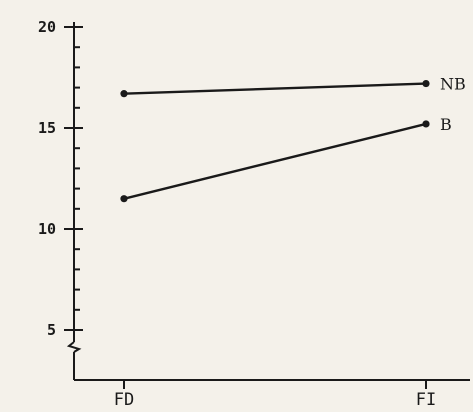  What do you see at coordinates (453, 84) in the screenshot?
I see `series-label-nb: NB` at bounding box center [453, 84].